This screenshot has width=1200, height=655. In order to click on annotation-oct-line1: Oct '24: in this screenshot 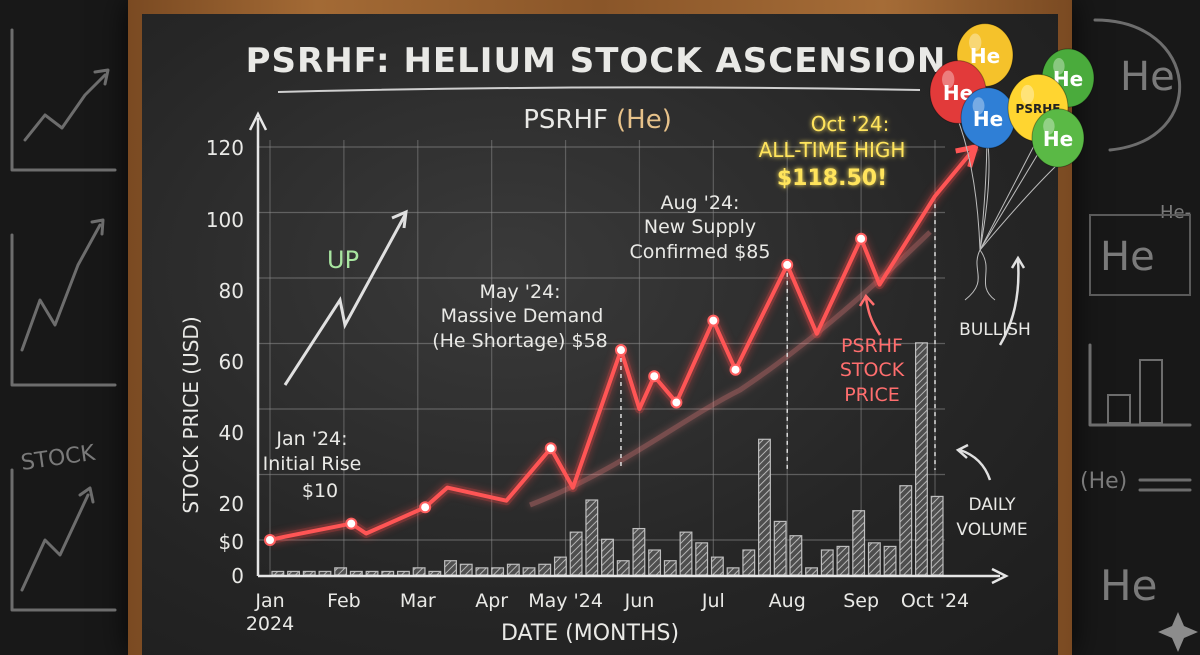, I will do `click(850, 124)`.